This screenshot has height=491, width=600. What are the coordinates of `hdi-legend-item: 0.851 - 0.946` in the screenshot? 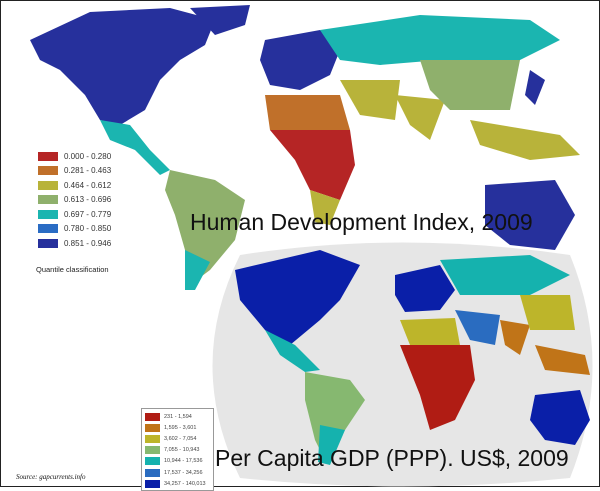 It's located at (74, 243).